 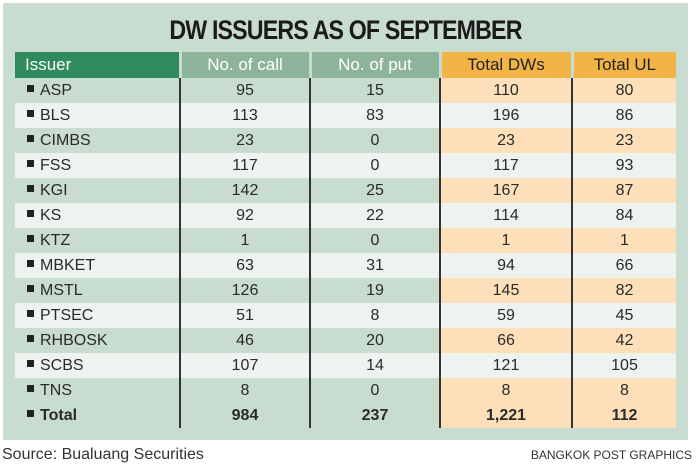 I want to click on table-cell: KTZ, so click(x=97, y=240).